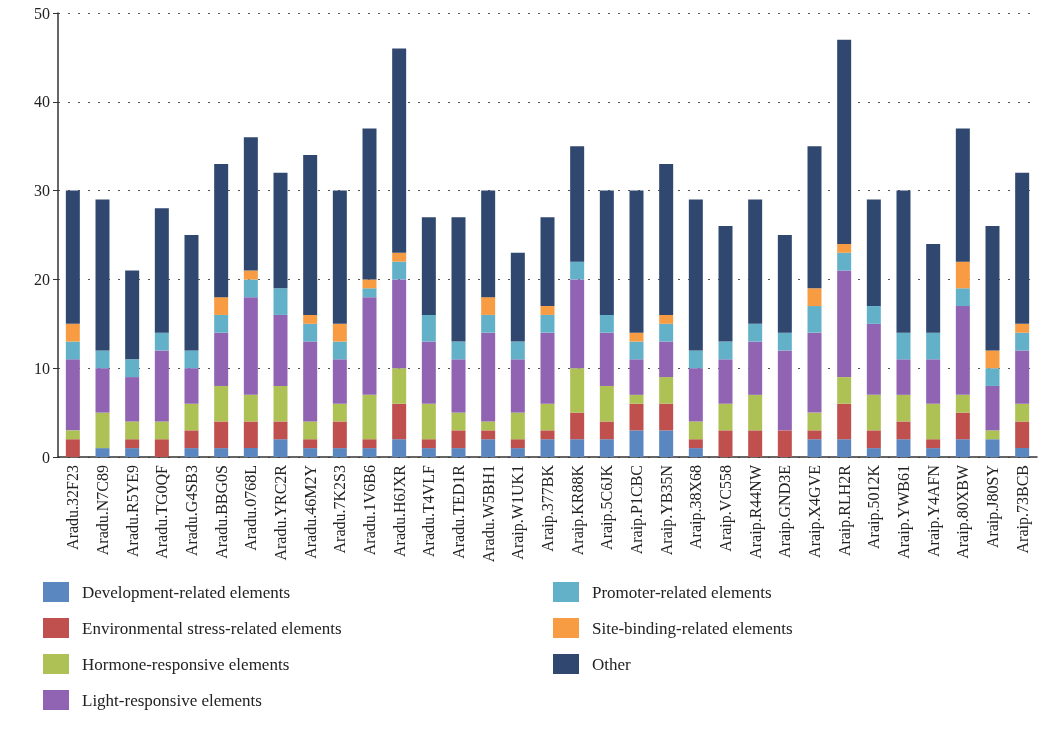 The image size is (1049, 744). Describe the element at coordinates (755, 511) in the screenshot. I see `x-tick-label: Araip.R44NW` at that location.